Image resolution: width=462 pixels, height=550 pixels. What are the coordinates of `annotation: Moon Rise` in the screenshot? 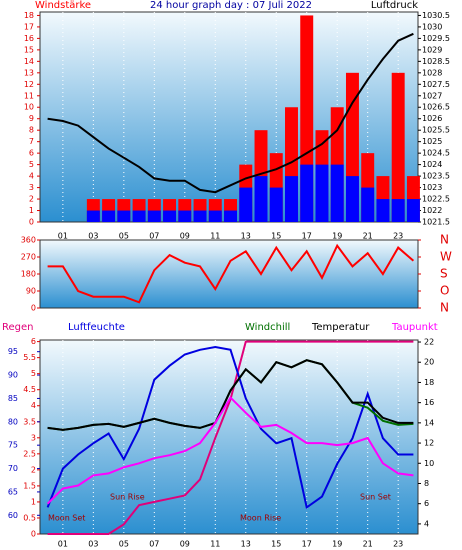 It's located at (260, 518).